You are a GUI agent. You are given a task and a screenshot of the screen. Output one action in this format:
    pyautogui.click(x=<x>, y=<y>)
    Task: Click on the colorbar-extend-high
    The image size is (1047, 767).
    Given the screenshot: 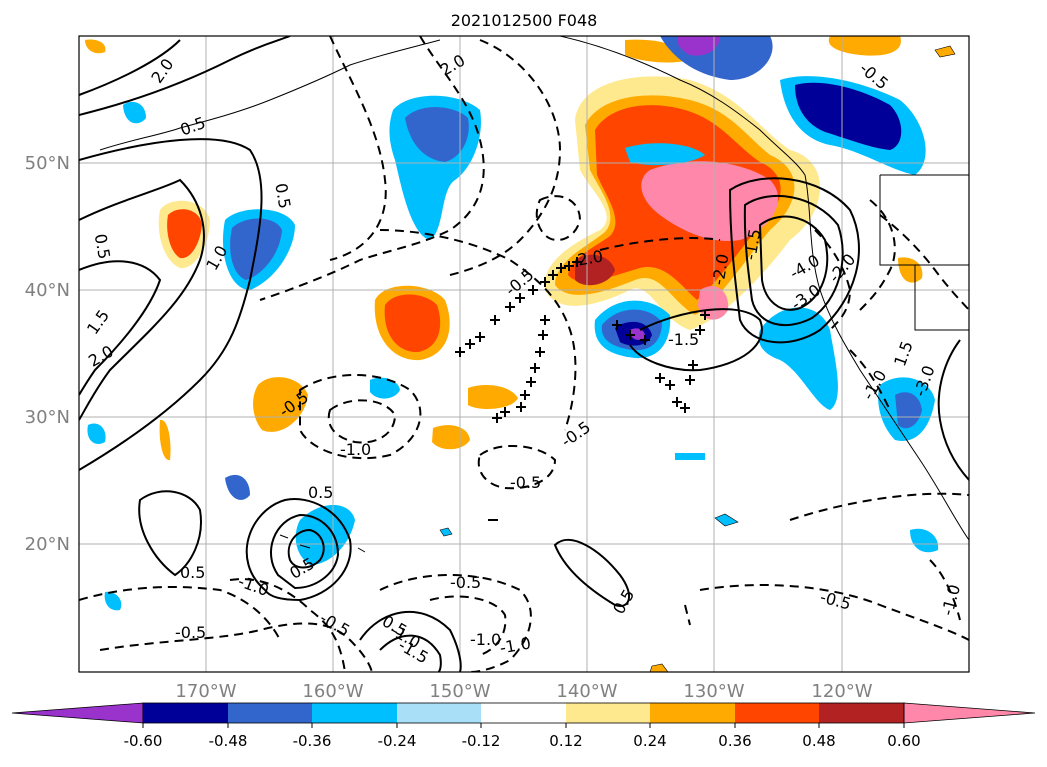 What is the action you would take?
    pyautogui.click(x=969, y=713)
    